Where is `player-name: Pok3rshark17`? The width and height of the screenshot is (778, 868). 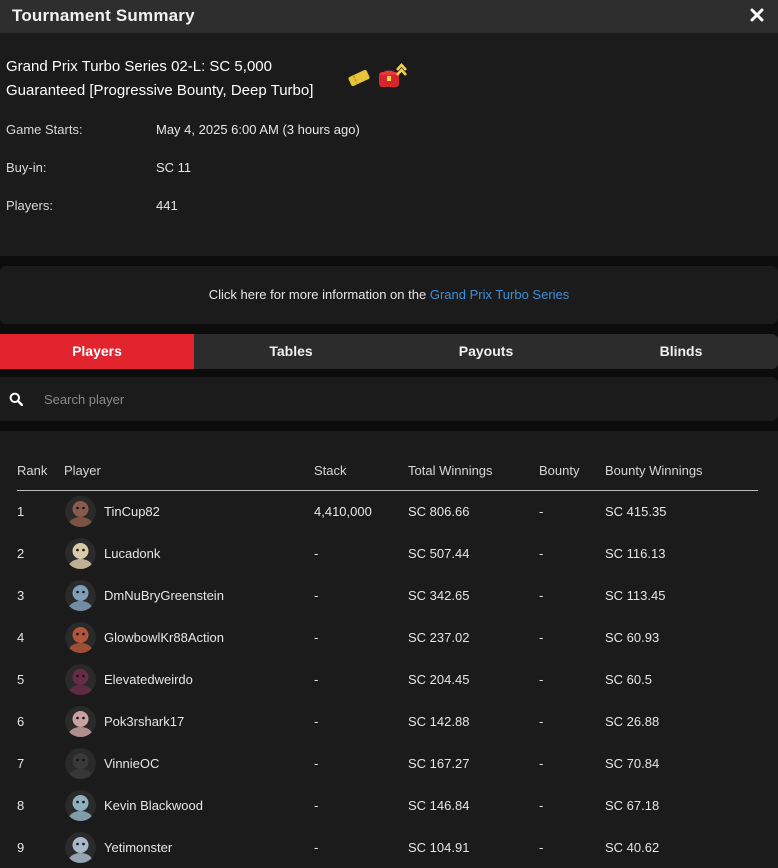 player-name: Pok3rshark17 is located at coordinates (144, 721).